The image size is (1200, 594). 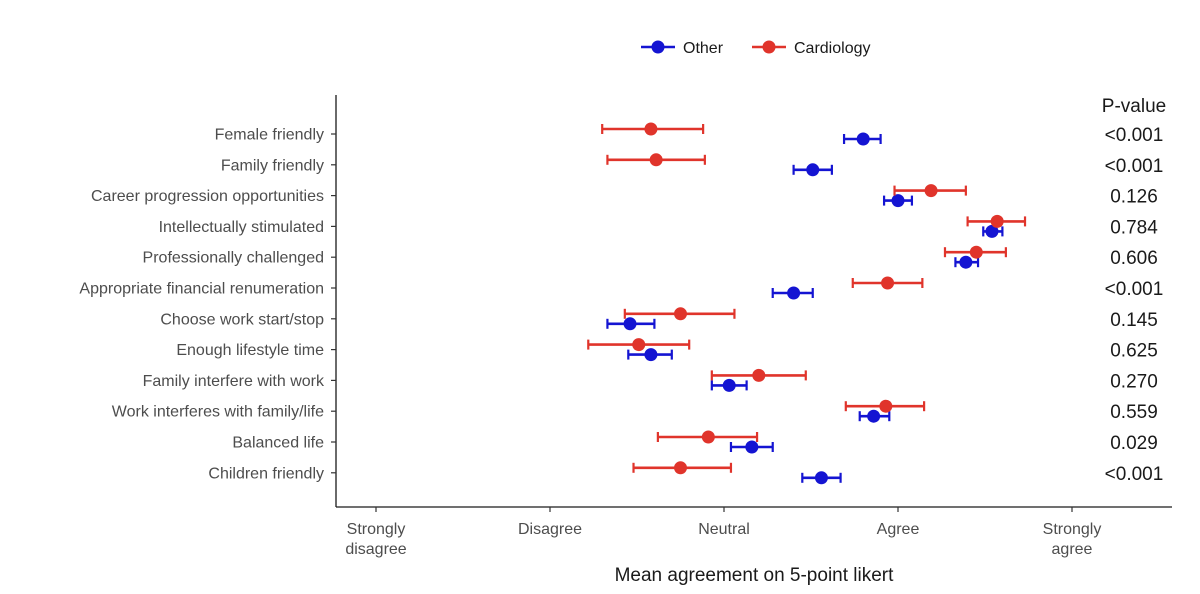 What do you see at coordinates (832, 48) in the screenshot?
I see `legend-label: Cardiology` at bounding box center [832, 48].